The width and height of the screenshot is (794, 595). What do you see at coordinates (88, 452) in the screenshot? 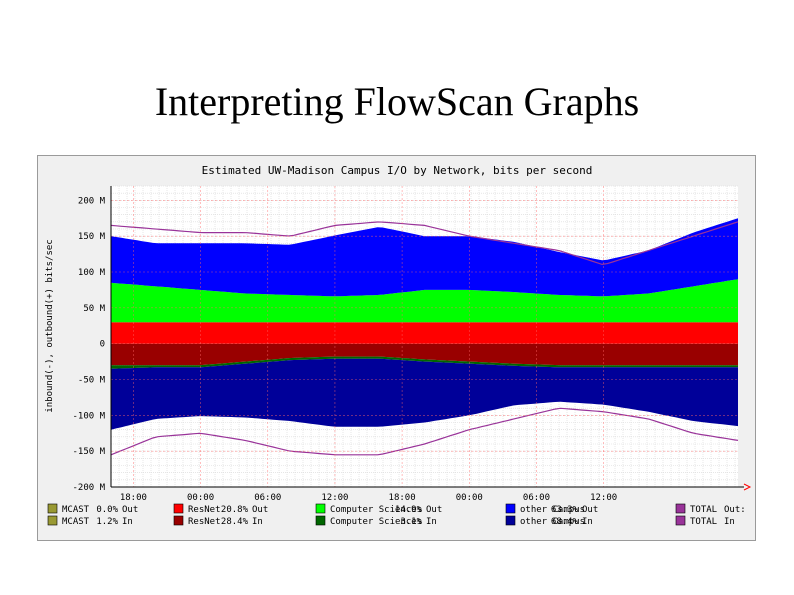
I see `y-tick-label: -150 M` at bounding box center [88, 452].